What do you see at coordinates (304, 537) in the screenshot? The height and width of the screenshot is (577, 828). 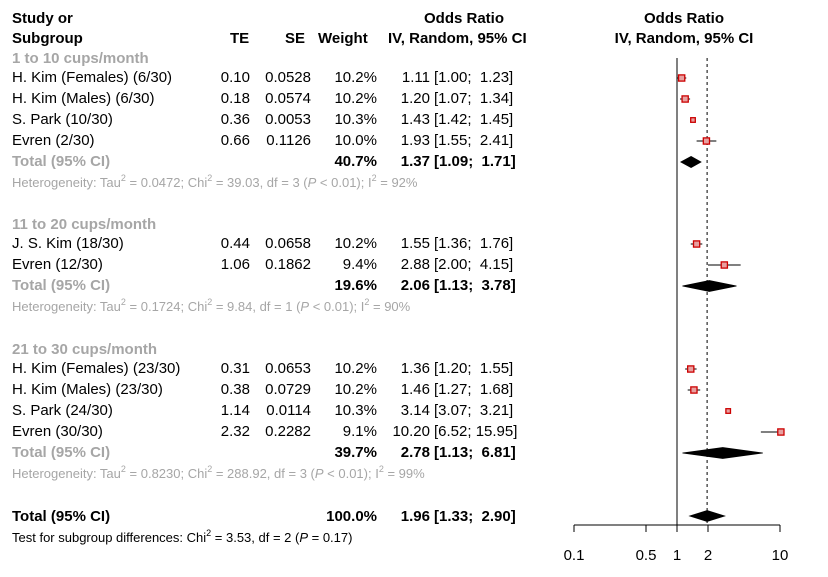 I see `subgroup-test-part: P` at bounding box center [304, 537].